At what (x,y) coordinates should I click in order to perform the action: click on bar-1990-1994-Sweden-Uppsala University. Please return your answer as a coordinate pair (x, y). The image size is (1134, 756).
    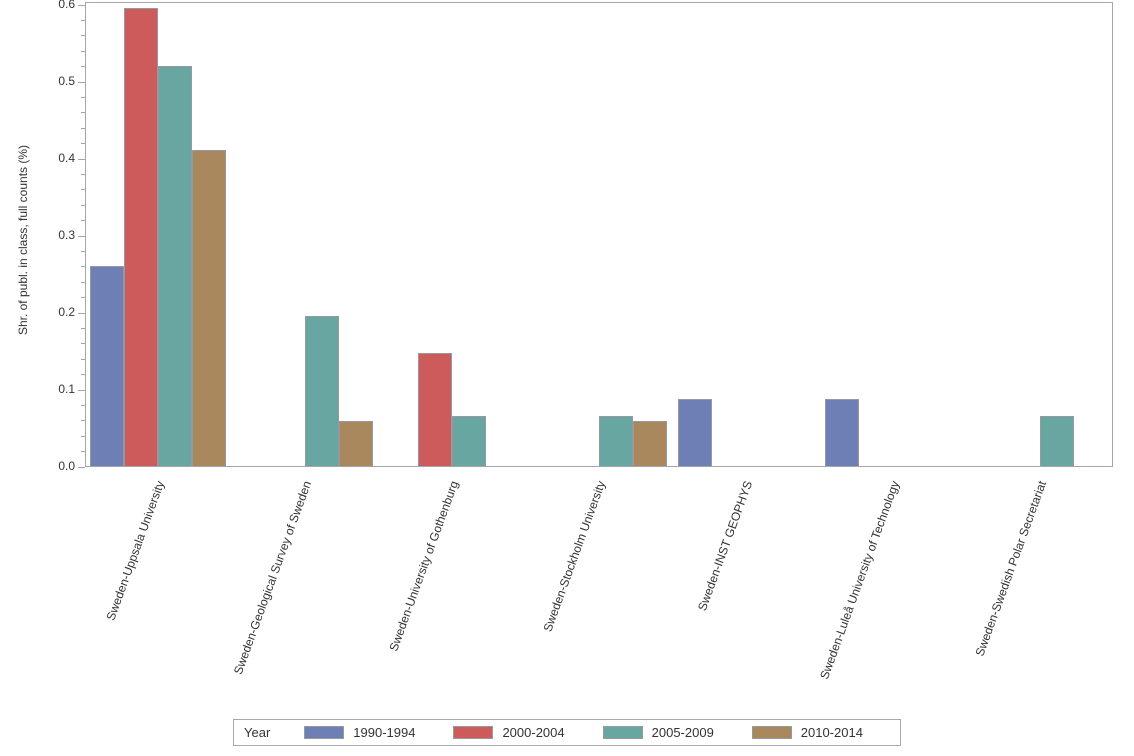
    Looking at the image, I should click on (107, 366).